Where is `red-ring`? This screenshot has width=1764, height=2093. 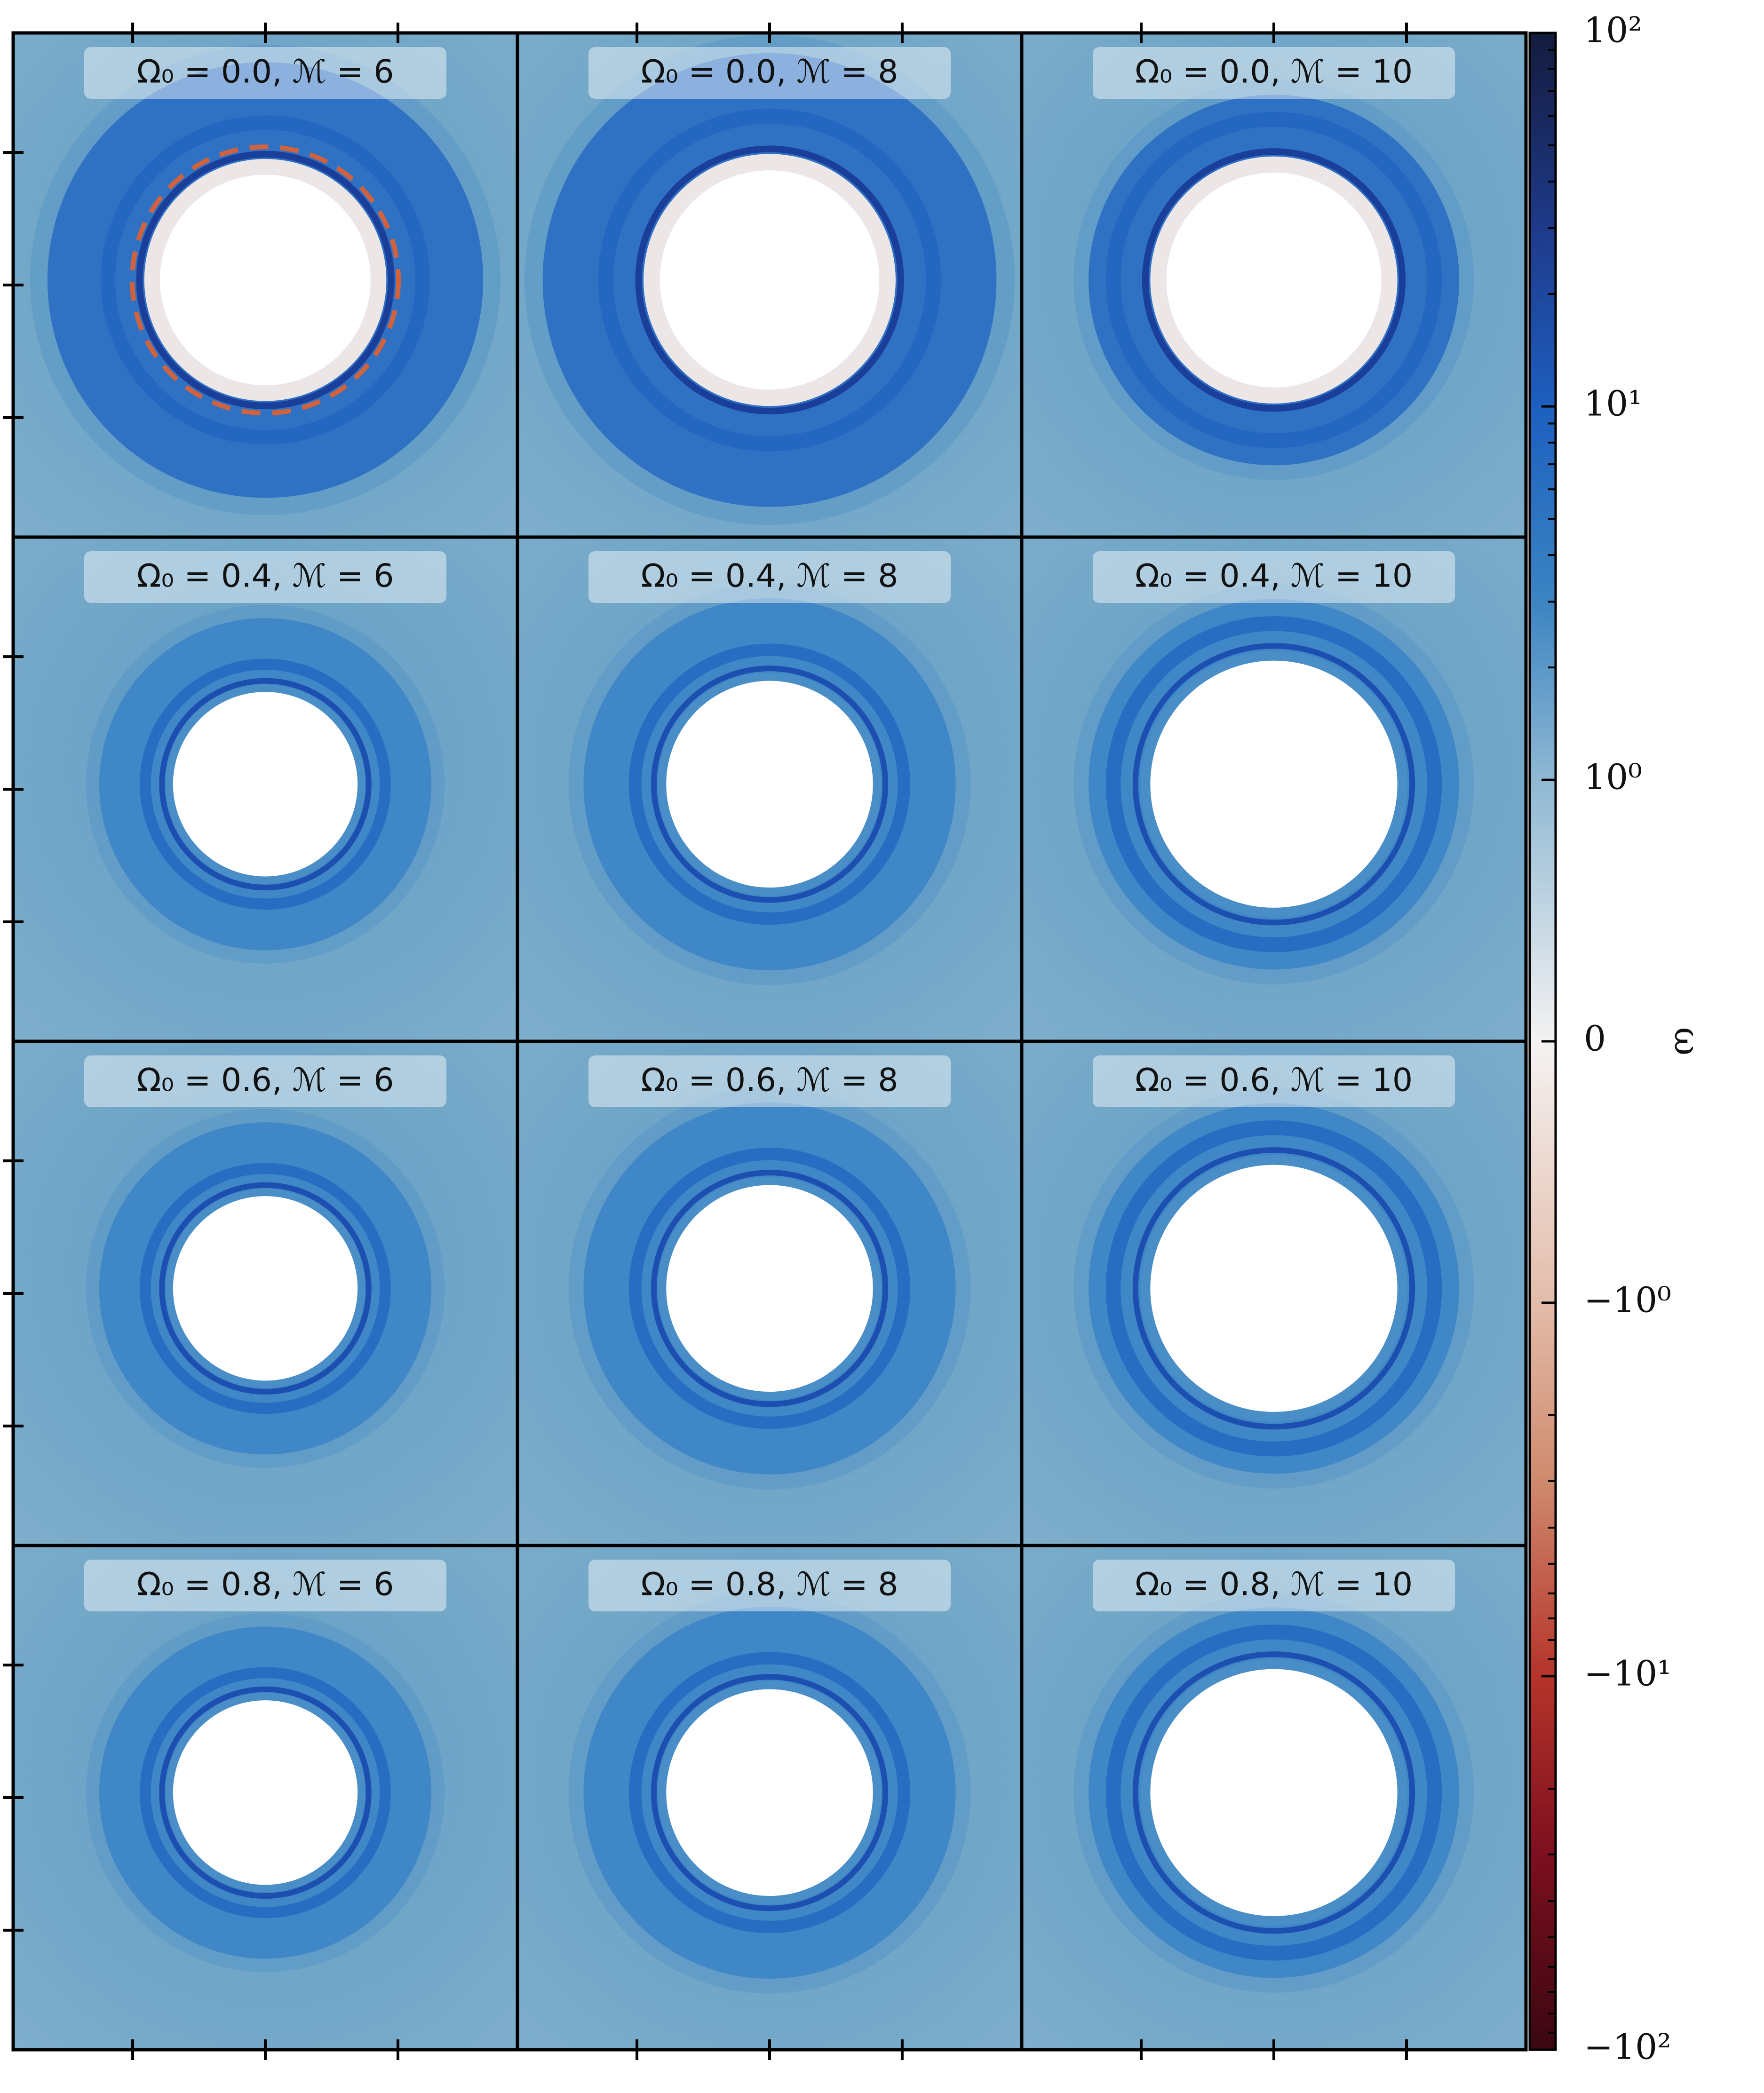 red-ring is located at coordinates (265, 280).